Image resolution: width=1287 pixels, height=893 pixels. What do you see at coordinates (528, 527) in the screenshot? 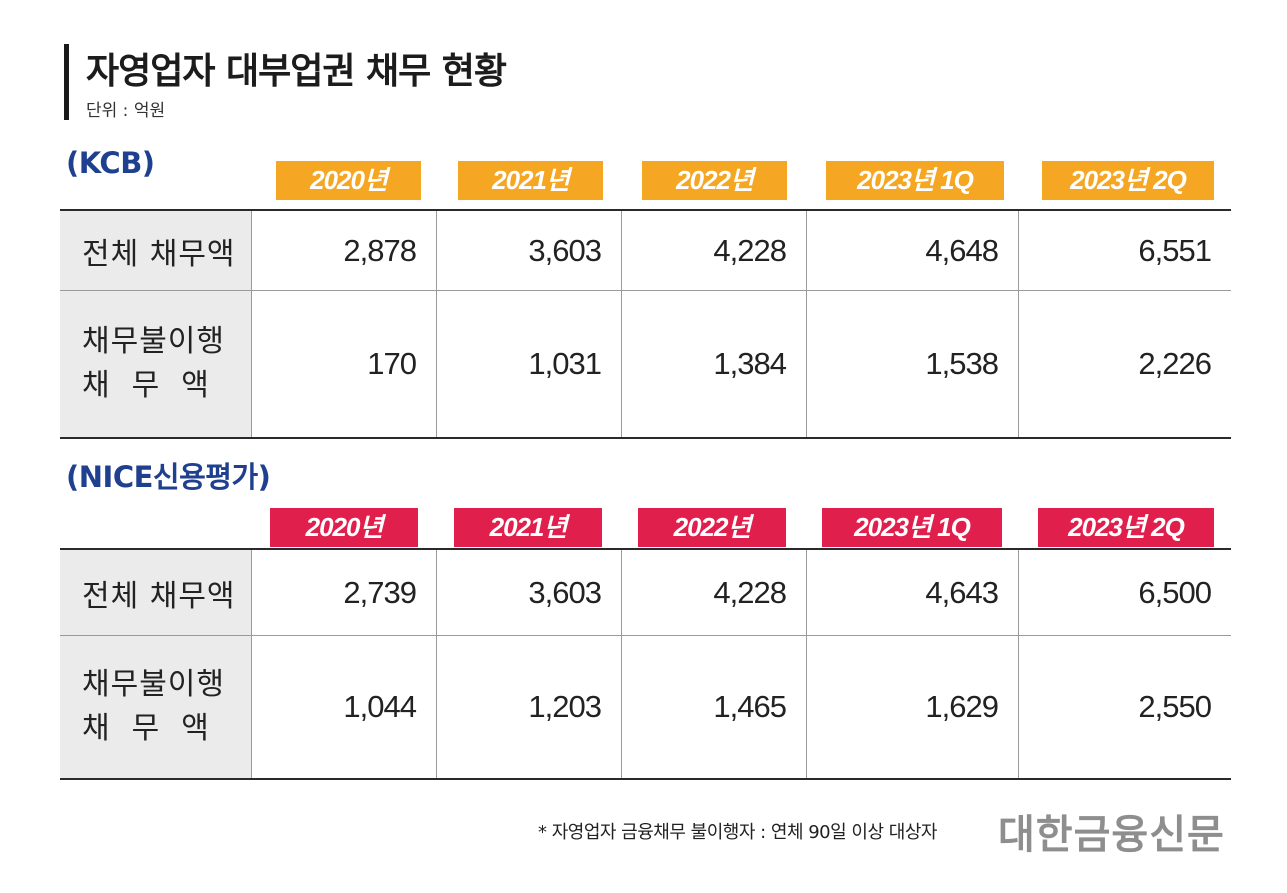
I see `nice-year-tag: 2021년` at bounding box center [528, 527].